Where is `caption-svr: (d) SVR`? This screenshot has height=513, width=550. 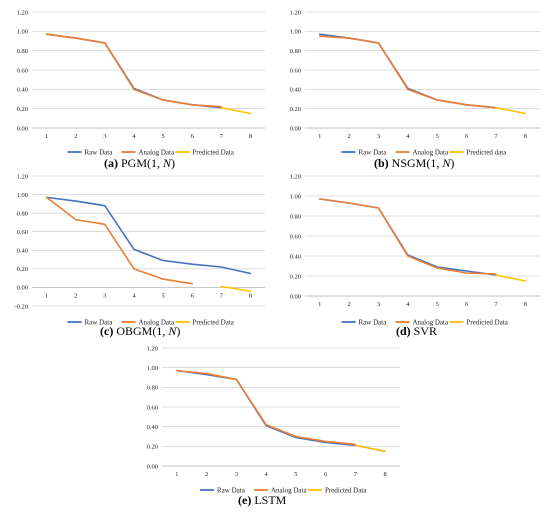 caption-svr: (d) SVR is located at coordinates (416, 331).